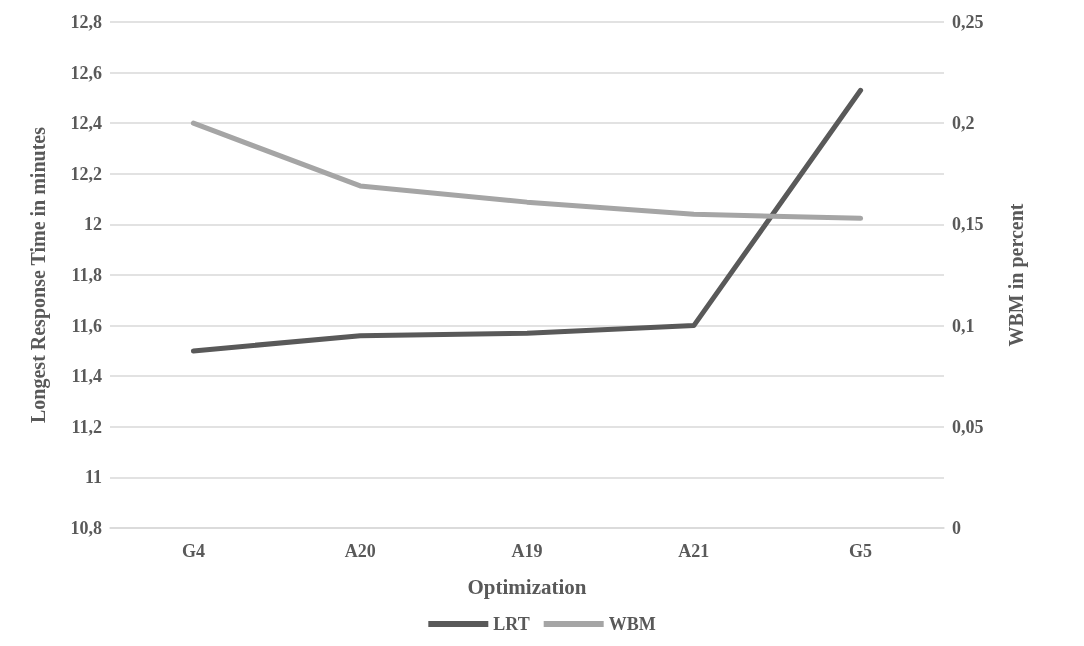 This screenshot has width=1084, height=646. Describe the element at coordinates (963, 123) in the screenshot. I see `y2-tick-label: 0,2` at that location.